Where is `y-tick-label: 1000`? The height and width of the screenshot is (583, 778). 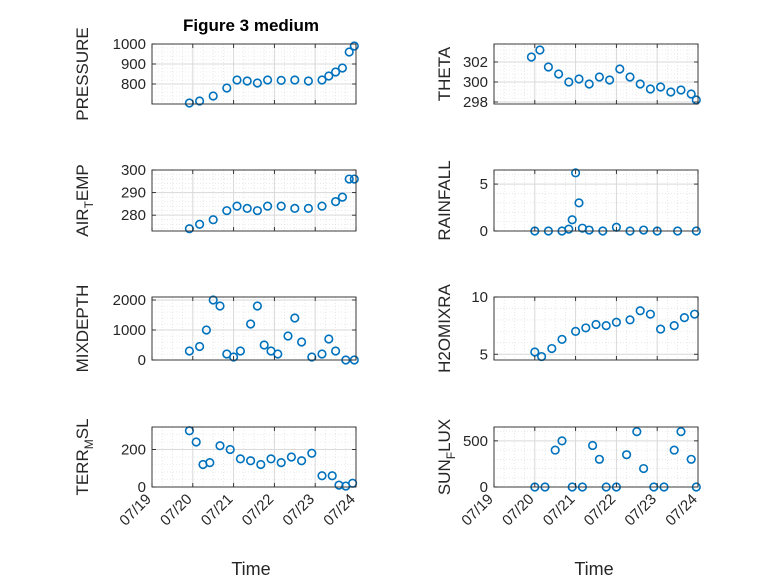
y-tick-label: 1000 is located at coordinates (129, 330).